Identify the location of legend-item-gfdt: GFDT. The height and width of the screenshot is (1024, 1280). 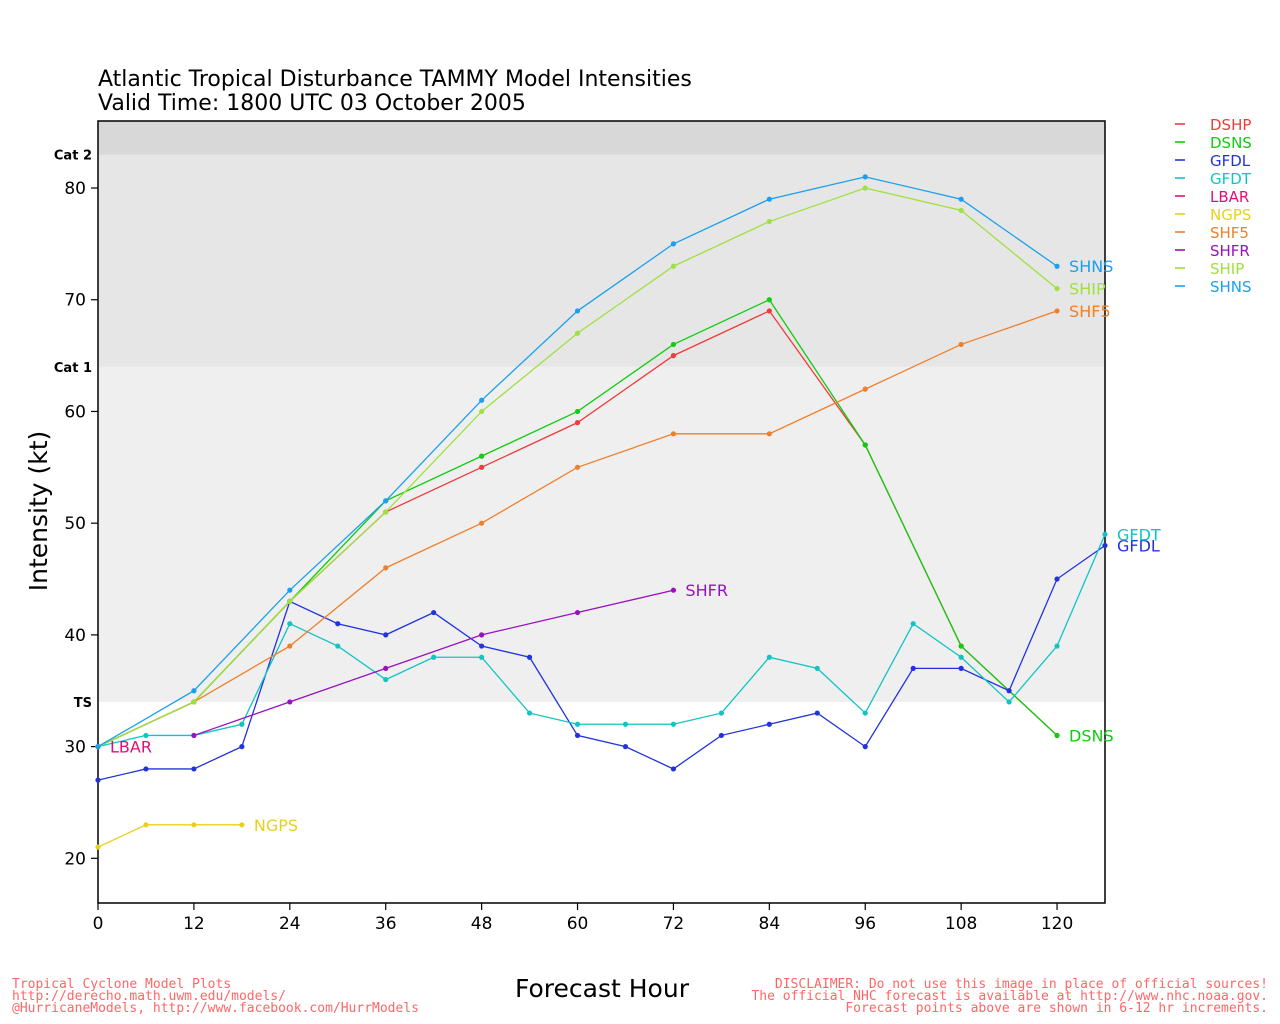
(1213, 179).